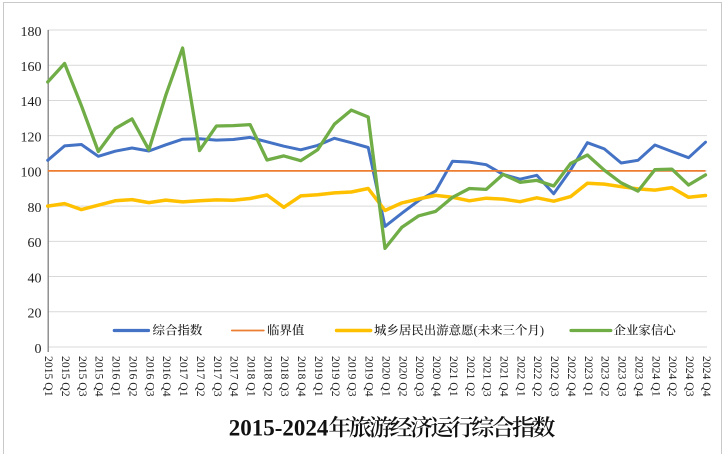 This screenshot has width=726, height=454. I want to click on svg-text: 80, so click(35, 208).